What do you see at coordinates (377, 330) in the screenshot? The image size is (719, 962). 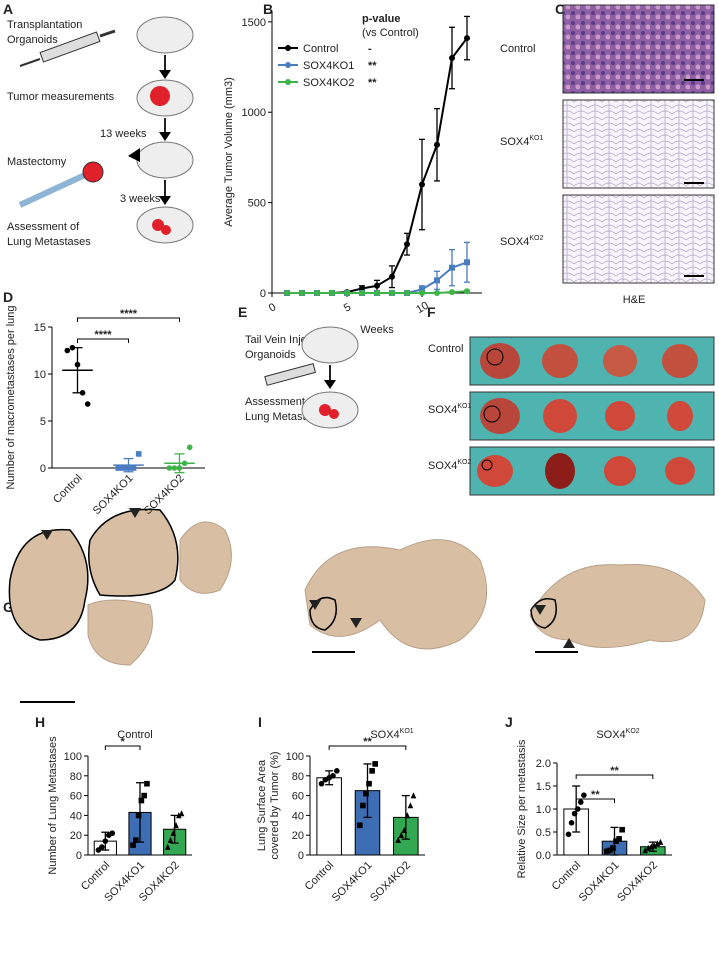 I see `x-axis-label: Weeks` at bounding box center [377, 330].